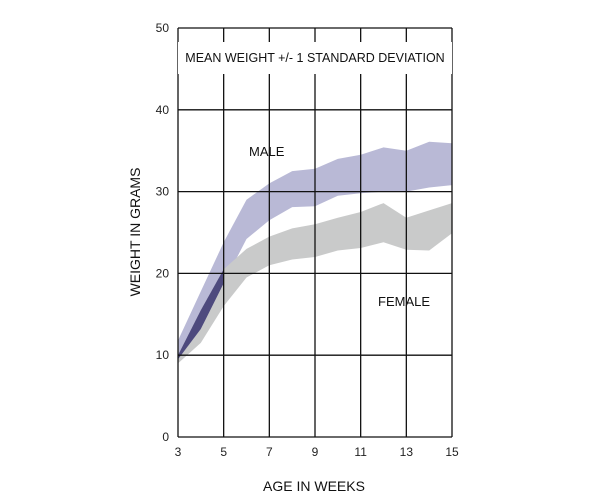  What do you see at coordinates (267, 151) in the screenshot?
I see `male-label: MALE` at bounding box center [267, 151].